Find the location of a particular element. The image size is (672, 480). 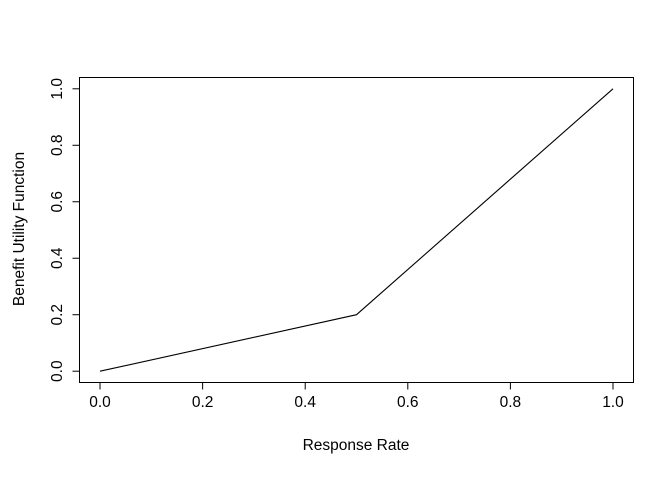

x-tick-label: 0.8 is located at coordinates (511, 402).